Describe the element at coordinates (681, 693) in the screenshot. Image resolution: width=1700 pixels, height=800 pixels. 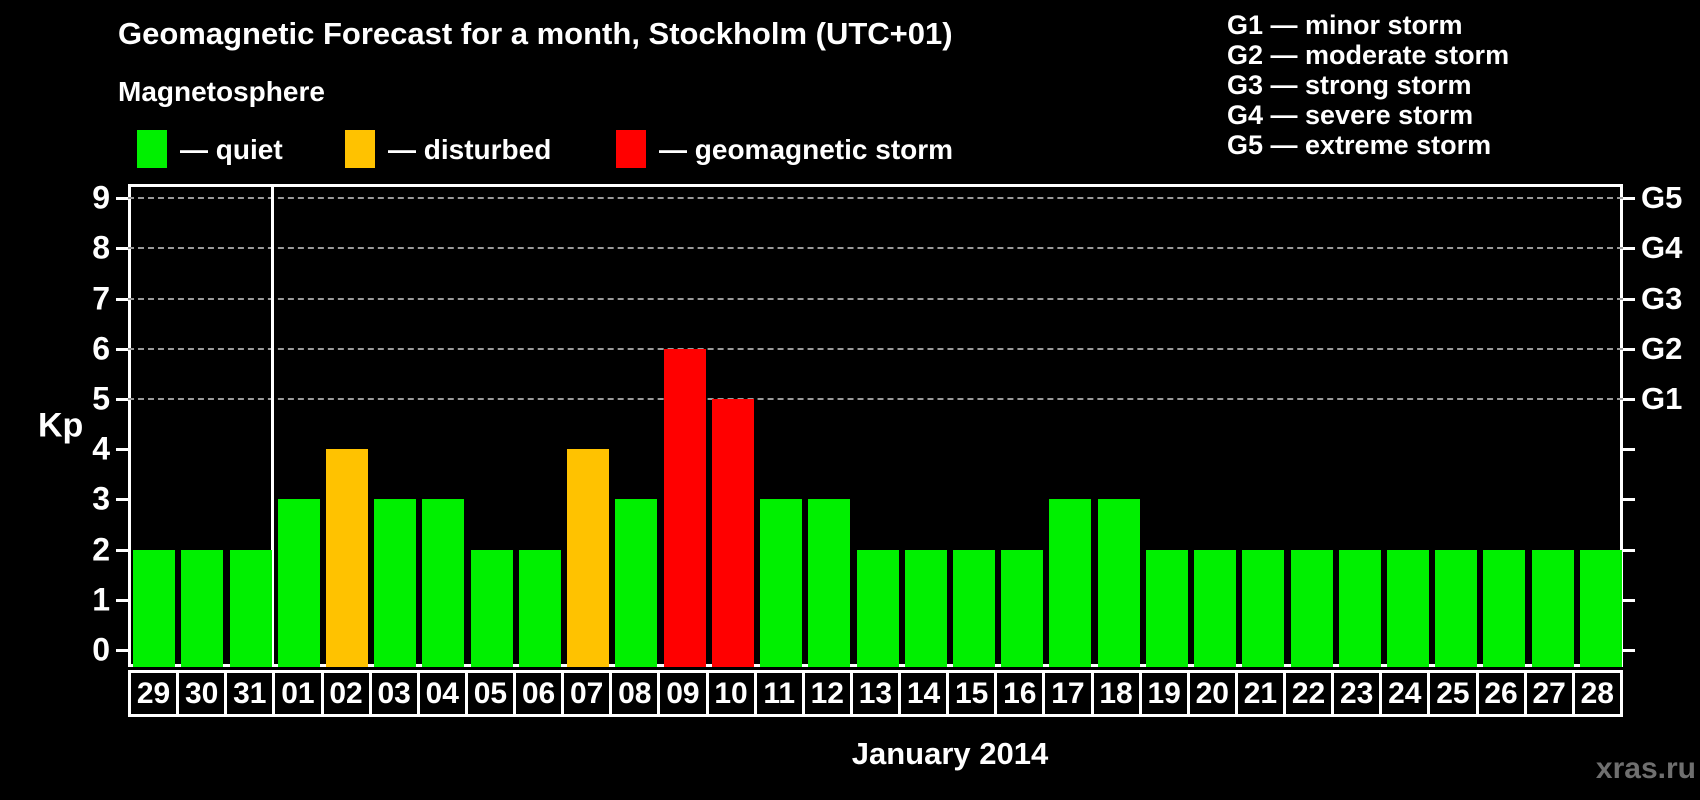
I see `day-label-09: 09` at that location.